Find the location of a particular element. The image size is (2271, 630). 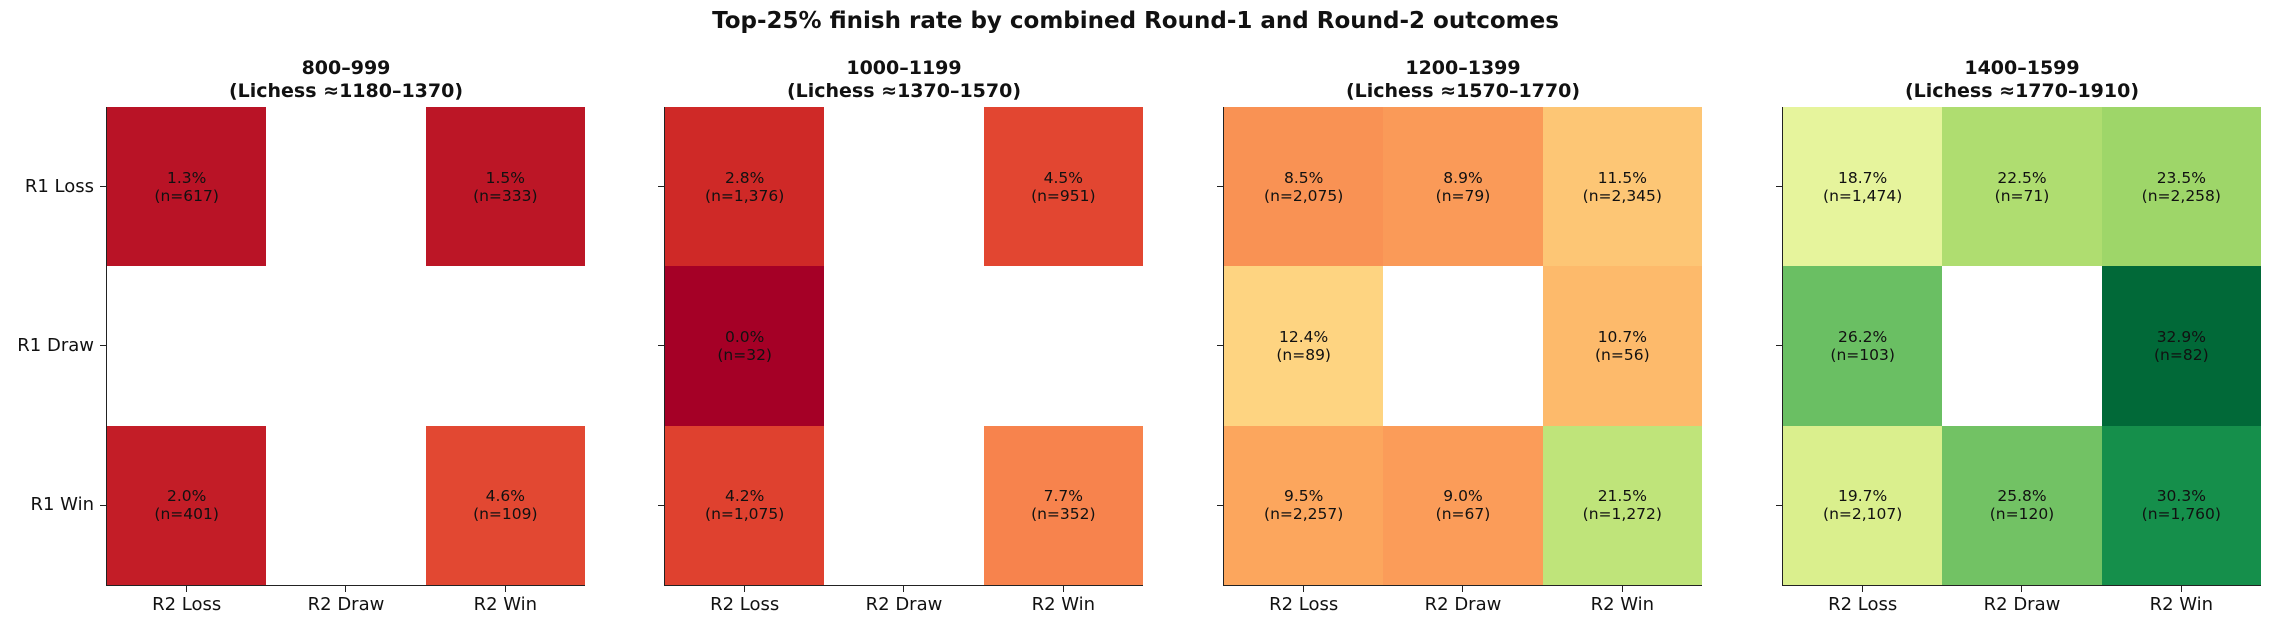

cell-rate-label: 9.0% is located at coordinates (1463, 496).